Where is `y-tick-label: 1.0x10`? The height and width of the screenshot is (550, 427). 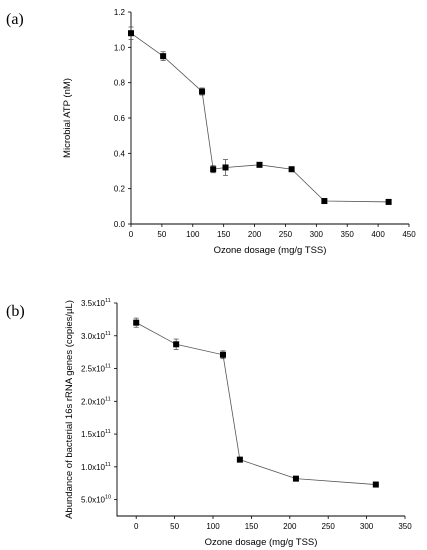 y-tick-label: 1.0x10 is located at coordinates (93, 467).